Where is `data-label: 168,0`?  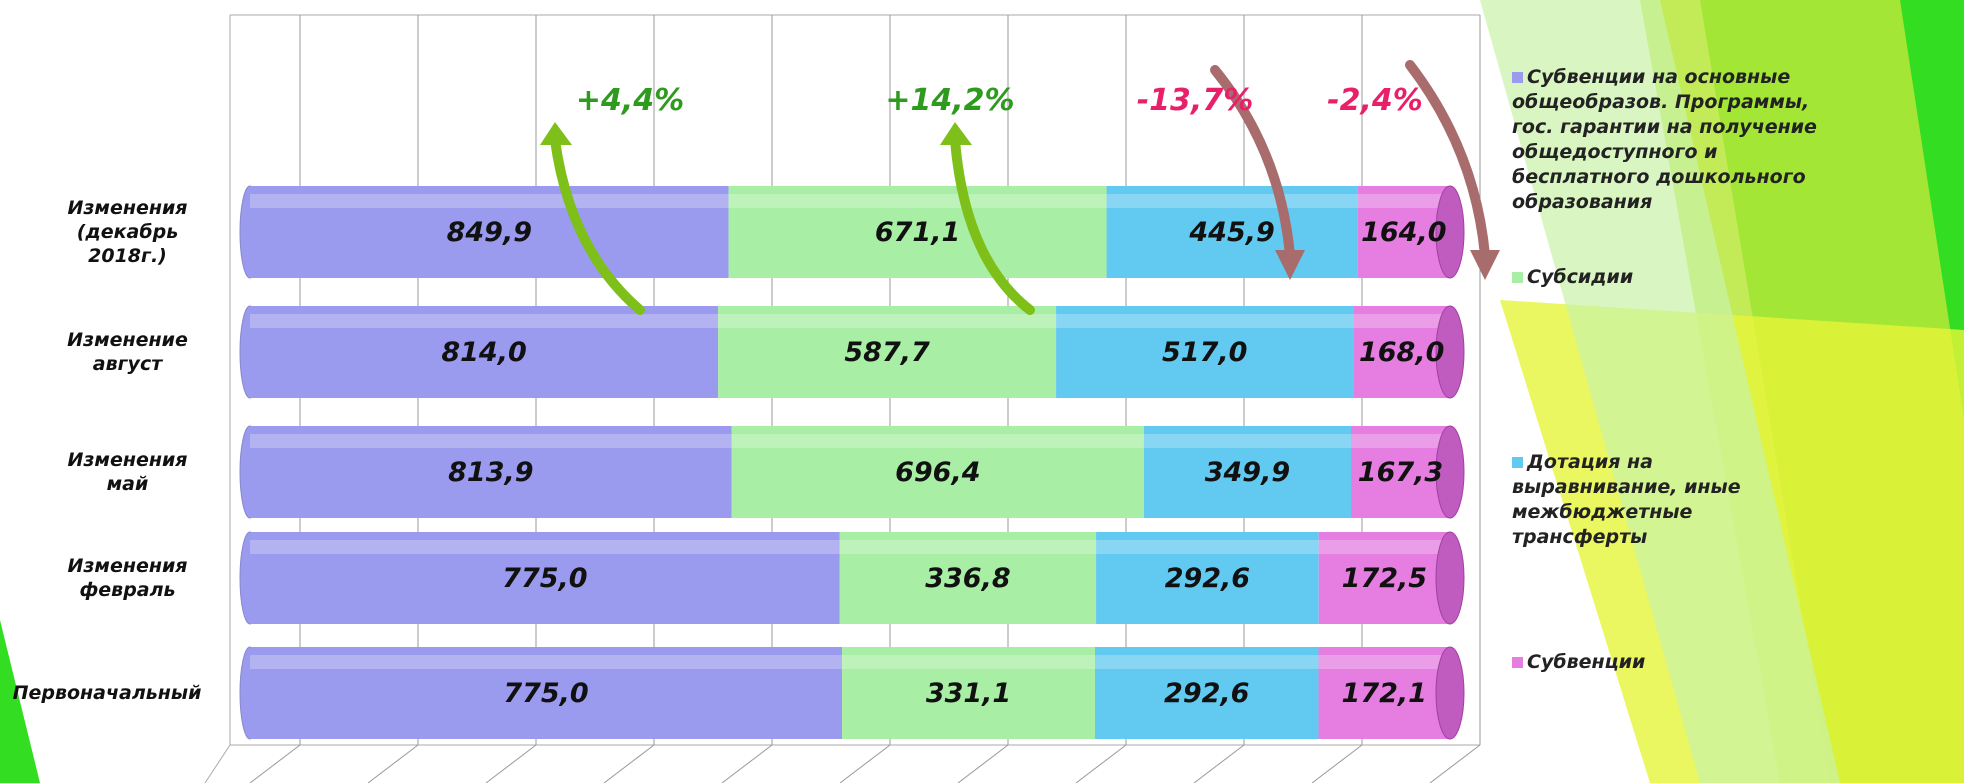
data-label: 168,0 is located at coordinates (1401, 352).